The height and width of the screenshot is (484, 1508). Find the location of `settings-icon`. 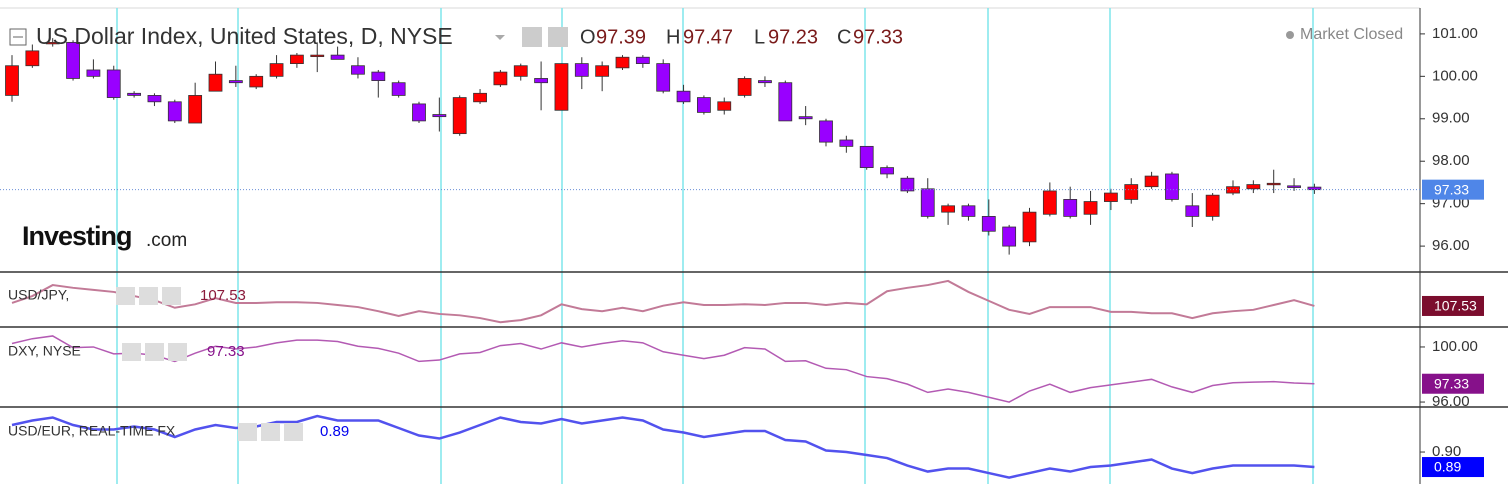

settings-icon is located at coordinates (558, 37).